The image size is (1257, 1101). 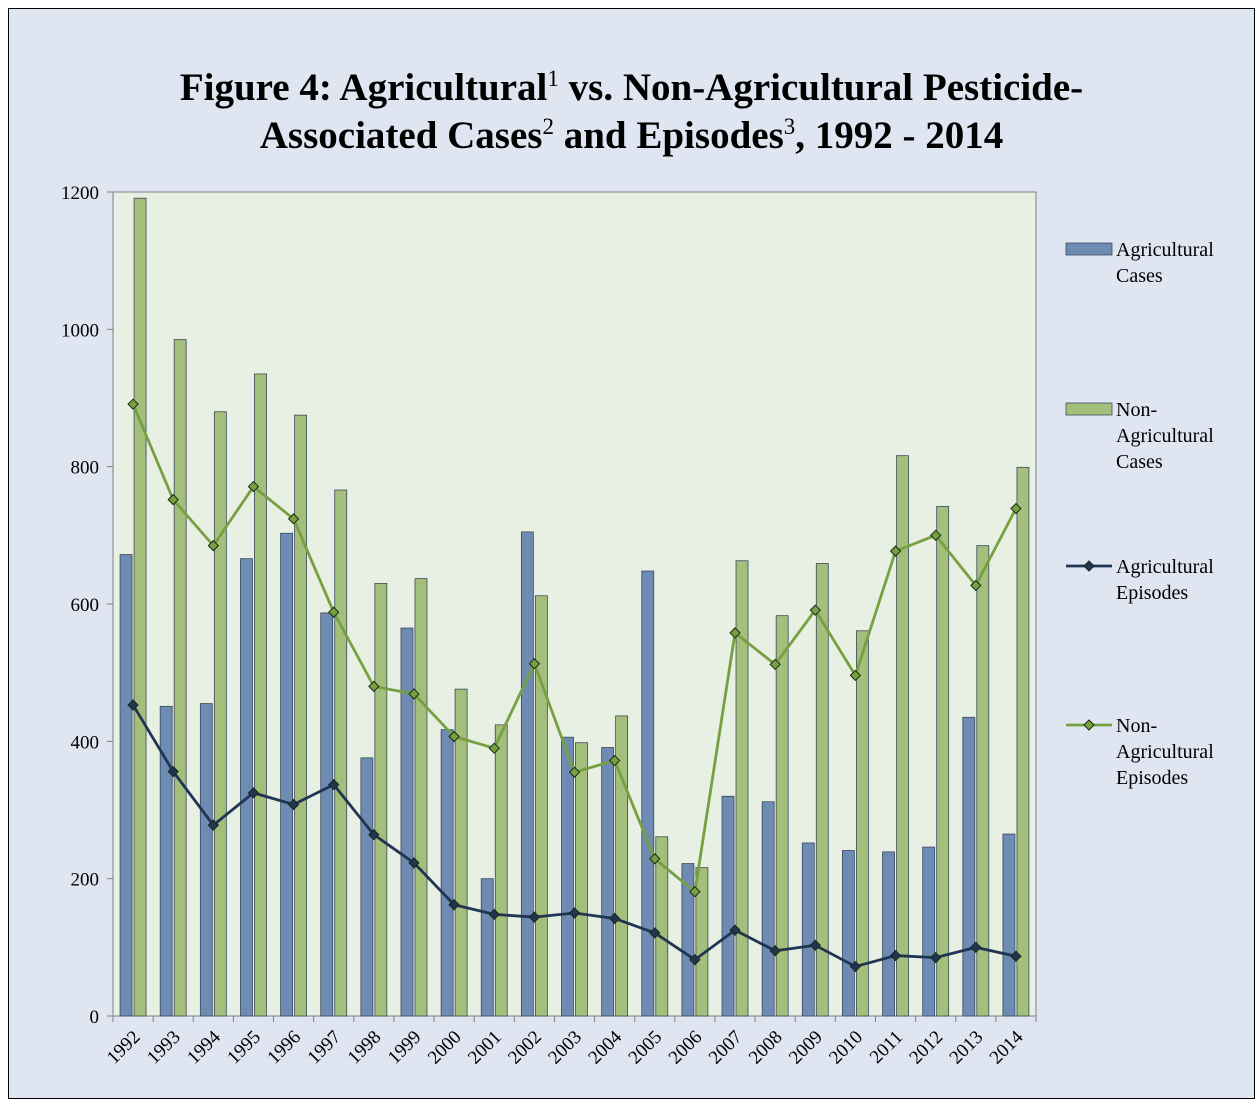 What do you see at coordinates (766, 1048) in the screenshot?
I see `x-tick-label: 2008` at bounding box center [766, 1048].